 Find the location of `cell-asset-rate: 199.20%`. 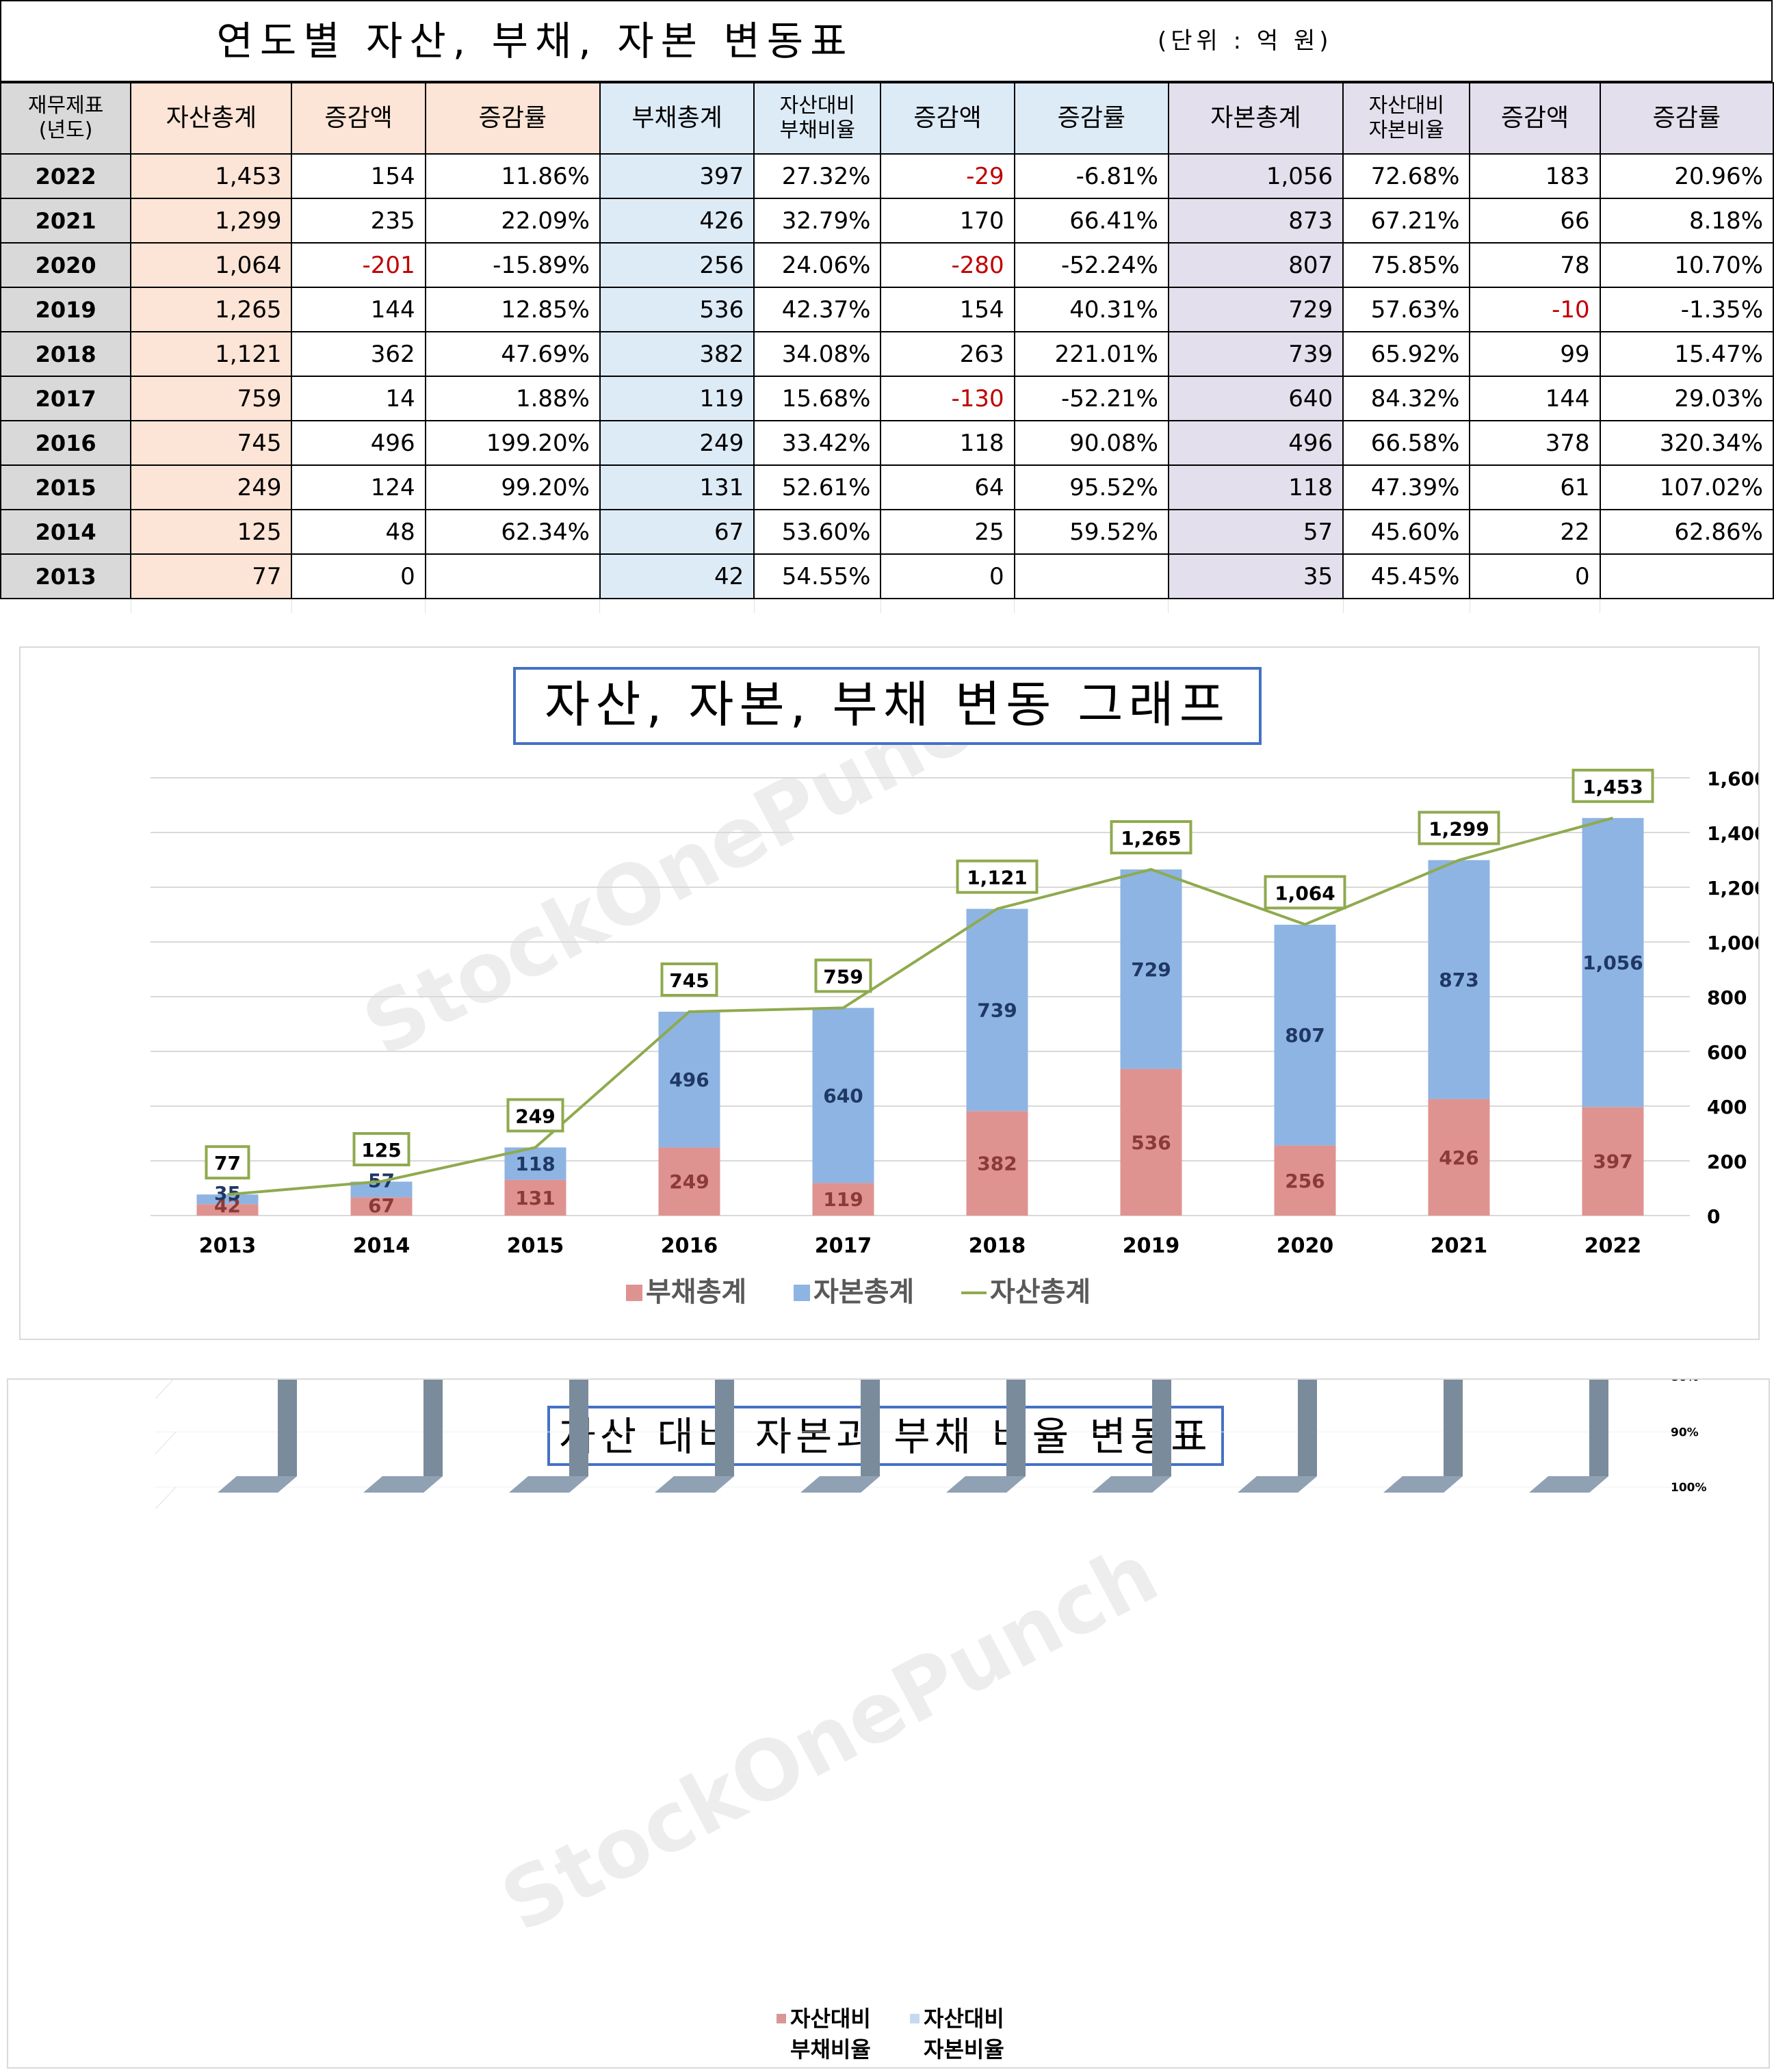

cell-asset-rate: 199.20% is located at coordinates (512, 443).